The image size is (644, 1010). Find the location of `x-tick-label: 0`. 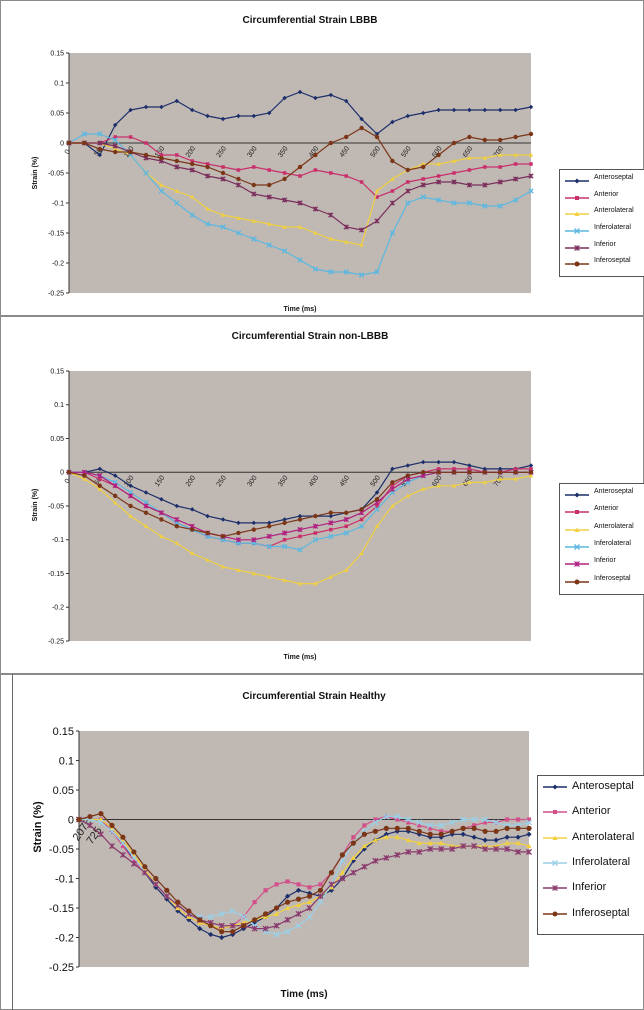

x-tick-label: 0 is located at coordinates (68, 151).